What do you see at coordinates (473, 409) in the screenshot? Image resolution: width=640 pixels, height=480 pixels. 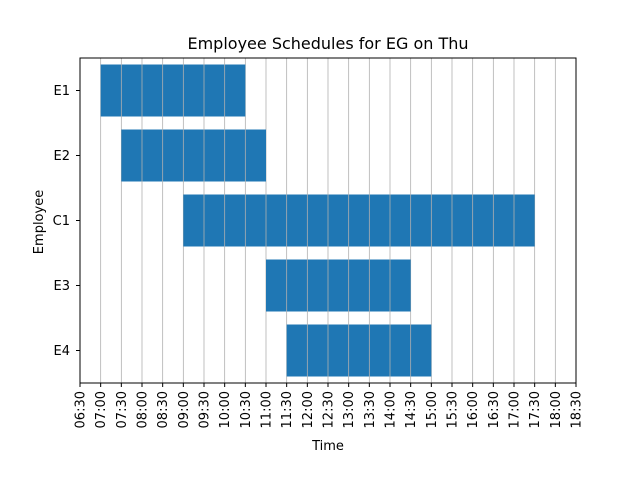 I see `x-tick-label: 16:00` at bounding box center [473, 409].